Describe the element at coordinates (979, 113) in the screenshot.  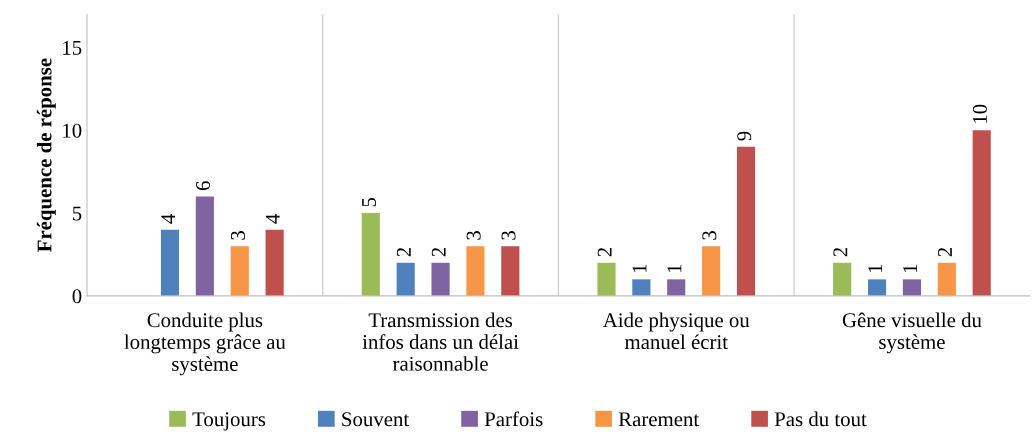
I see `data-label: 10` at that location.